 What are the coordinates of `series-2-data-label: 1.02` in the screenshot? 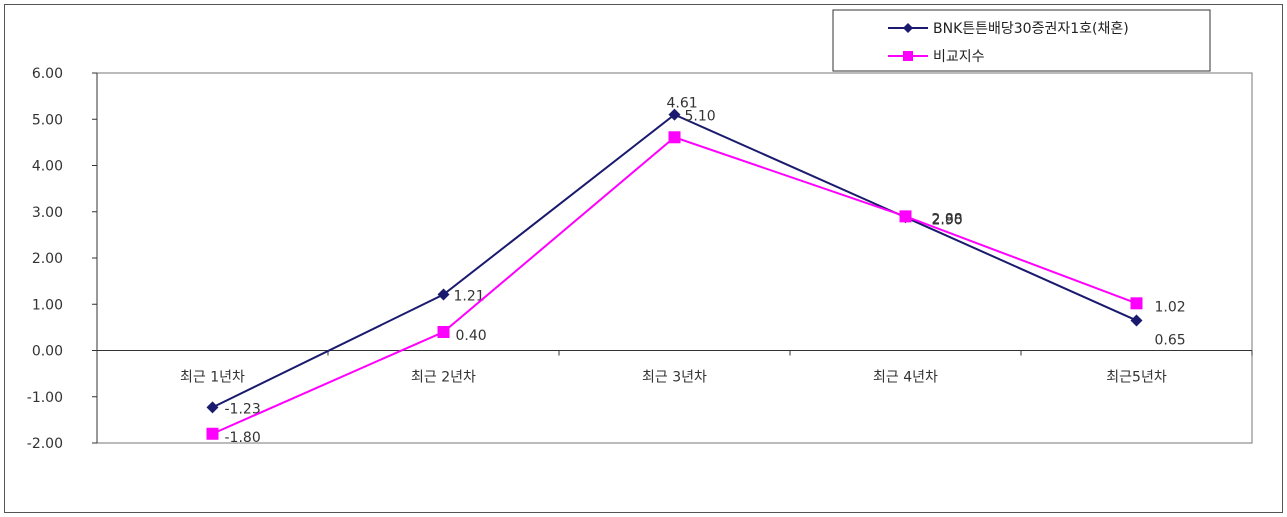 It's located at (1170, 307).